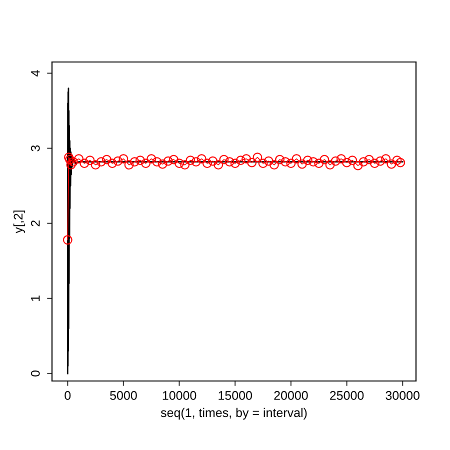 Image resolution: width=450 pixels, height=450 pixels. What do you see at coordinates (35, 73) in the screenshot?
I see `y-tick-label: 4` at bounding box center [35, 73].